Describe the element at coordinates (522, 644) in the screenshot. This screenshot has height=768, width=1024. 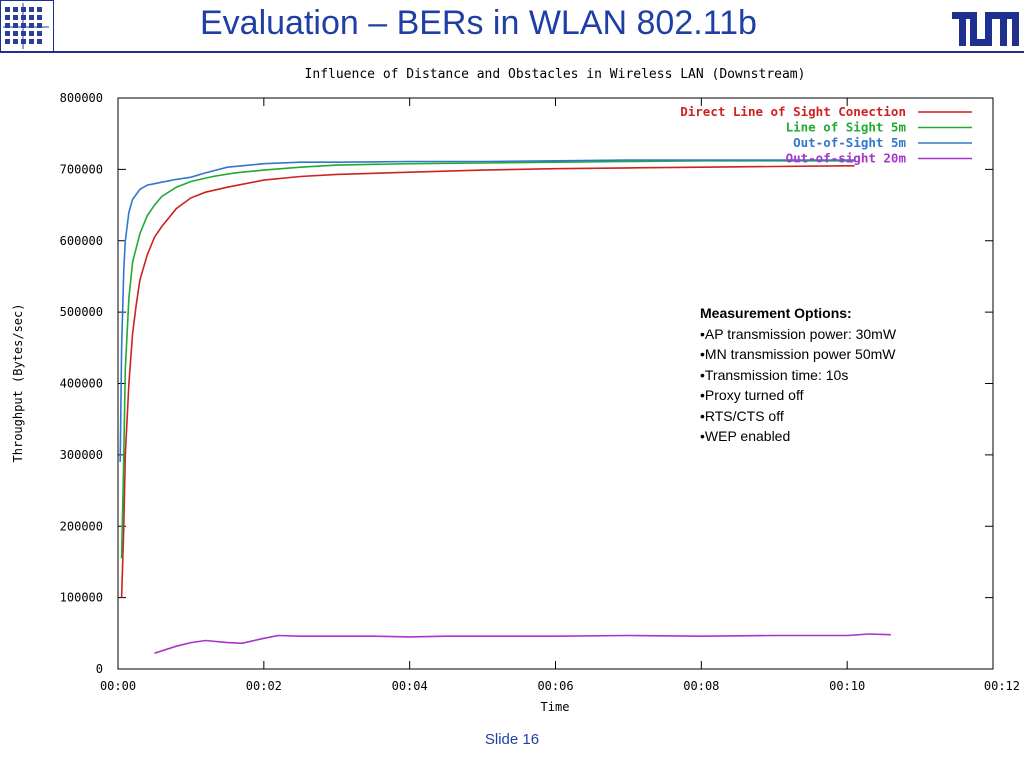
I see `series-line` at that location.